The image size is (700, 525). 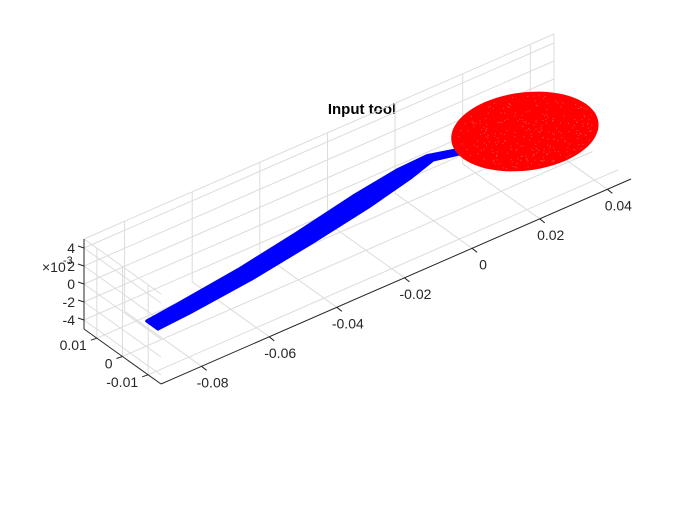 What do you see at coordinates (69, 302) in the screenshot?
I see `z-tick-label: -2` at bounding box center [69, 302].